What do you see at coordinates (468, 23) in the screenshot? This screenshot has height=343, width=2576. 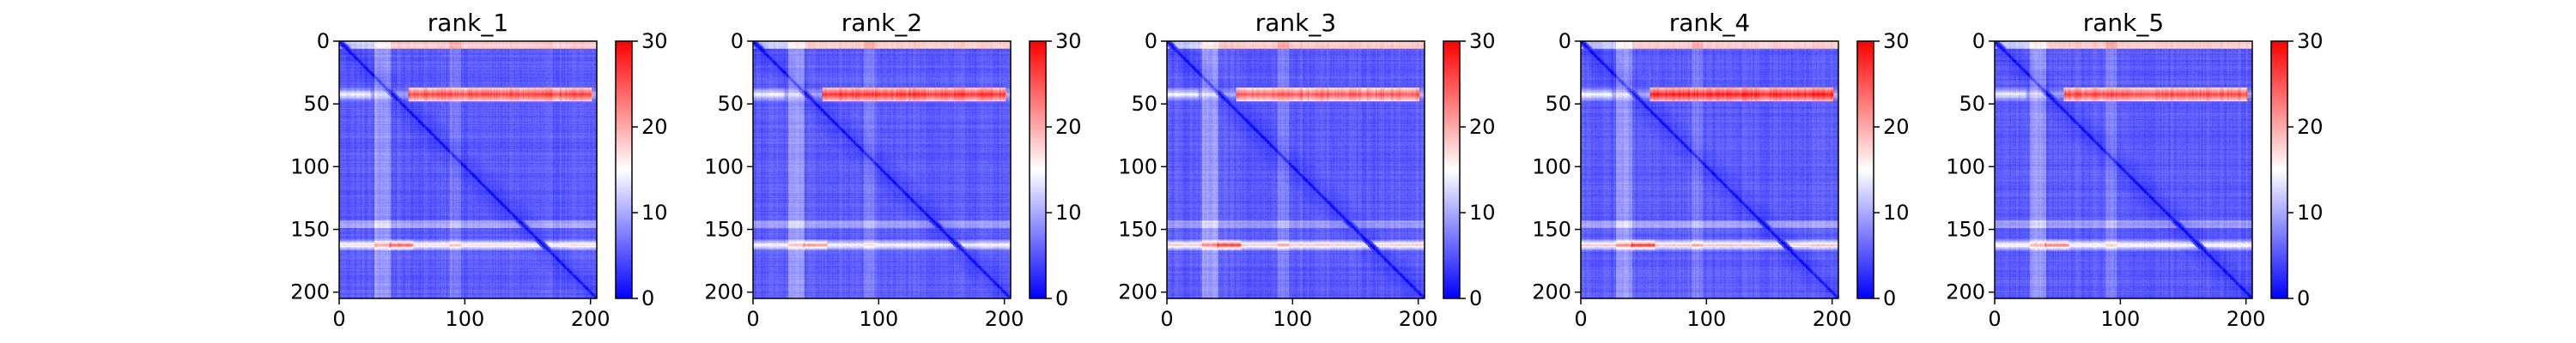 I see `panel-title: rank_1` at bounding box center [468, 23].